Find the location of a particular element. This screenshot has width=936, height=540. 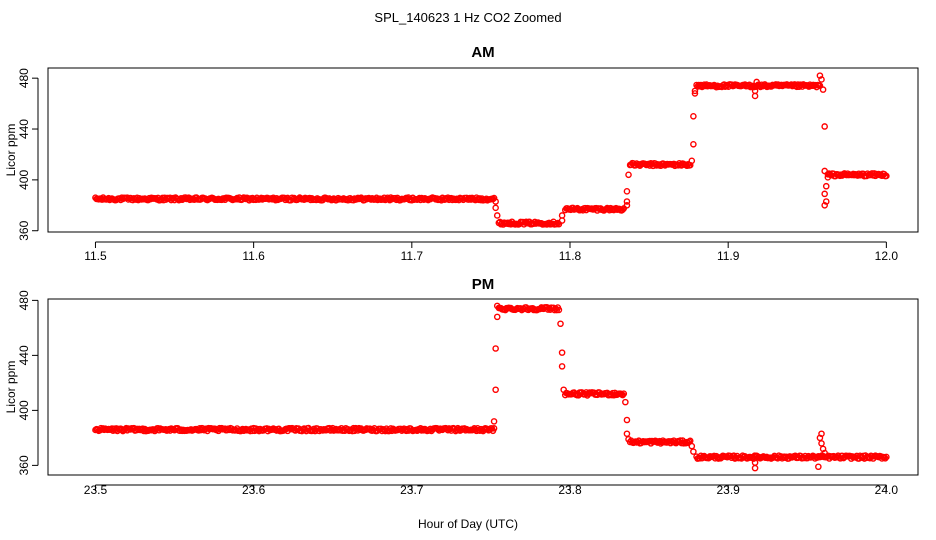

pm-y-axis-label: Licor ppm is located at coordinates (11, 387).